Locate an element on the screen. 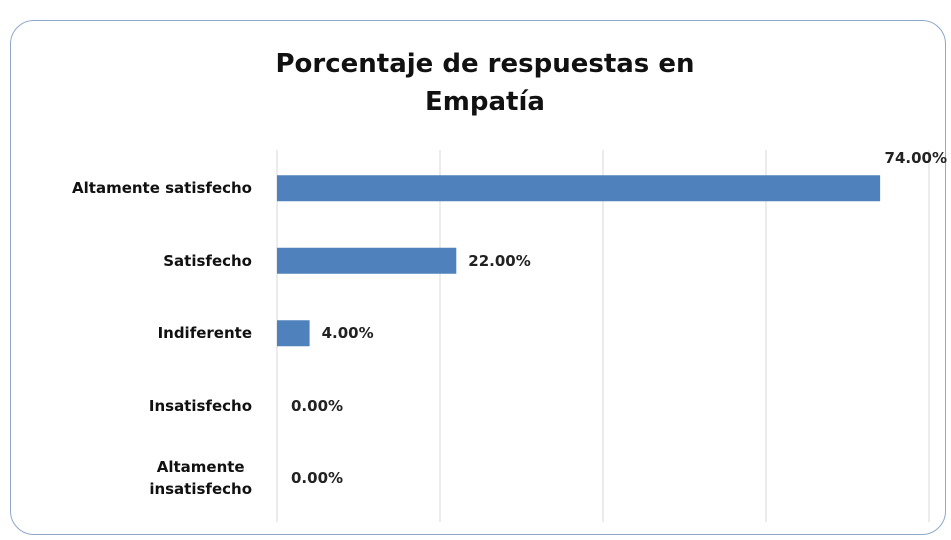  chart-title: Porcentaje de respuestas en Empatía is located at coordinates (485, 83).